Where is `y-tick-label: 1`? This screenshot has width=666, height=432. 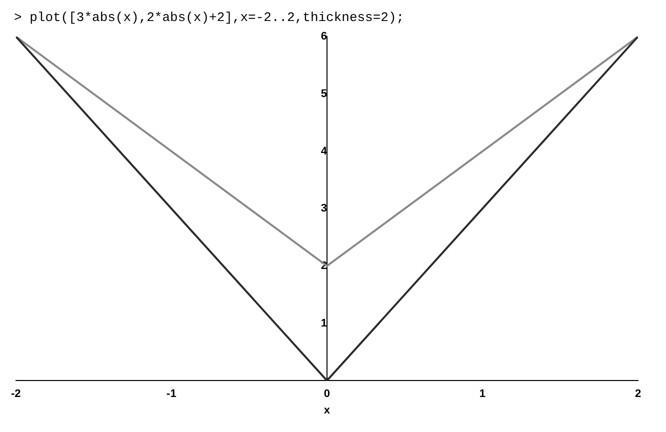 y-tick-label: 1 is located at coordinates (323, 323).